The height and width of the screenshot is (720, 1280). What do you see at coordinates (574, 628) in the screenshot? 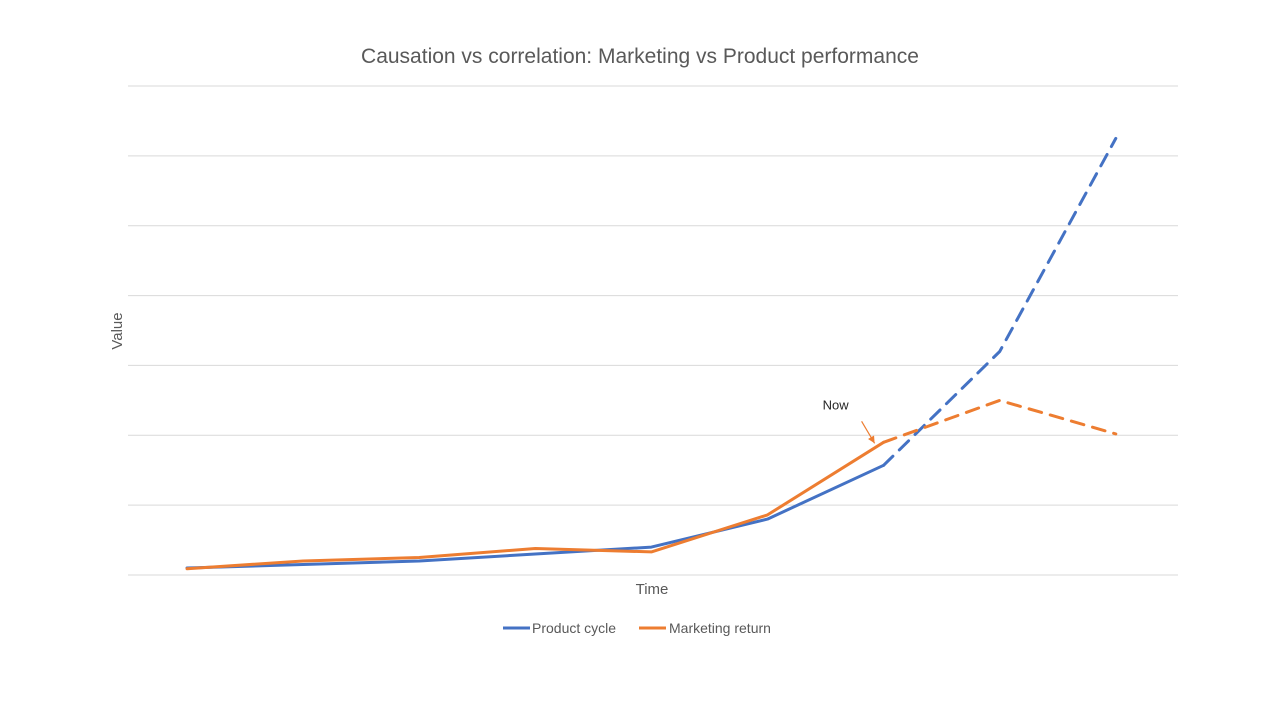
I see `legend-label-product-cycle: Product cycle` at bounding box center [574, 628].